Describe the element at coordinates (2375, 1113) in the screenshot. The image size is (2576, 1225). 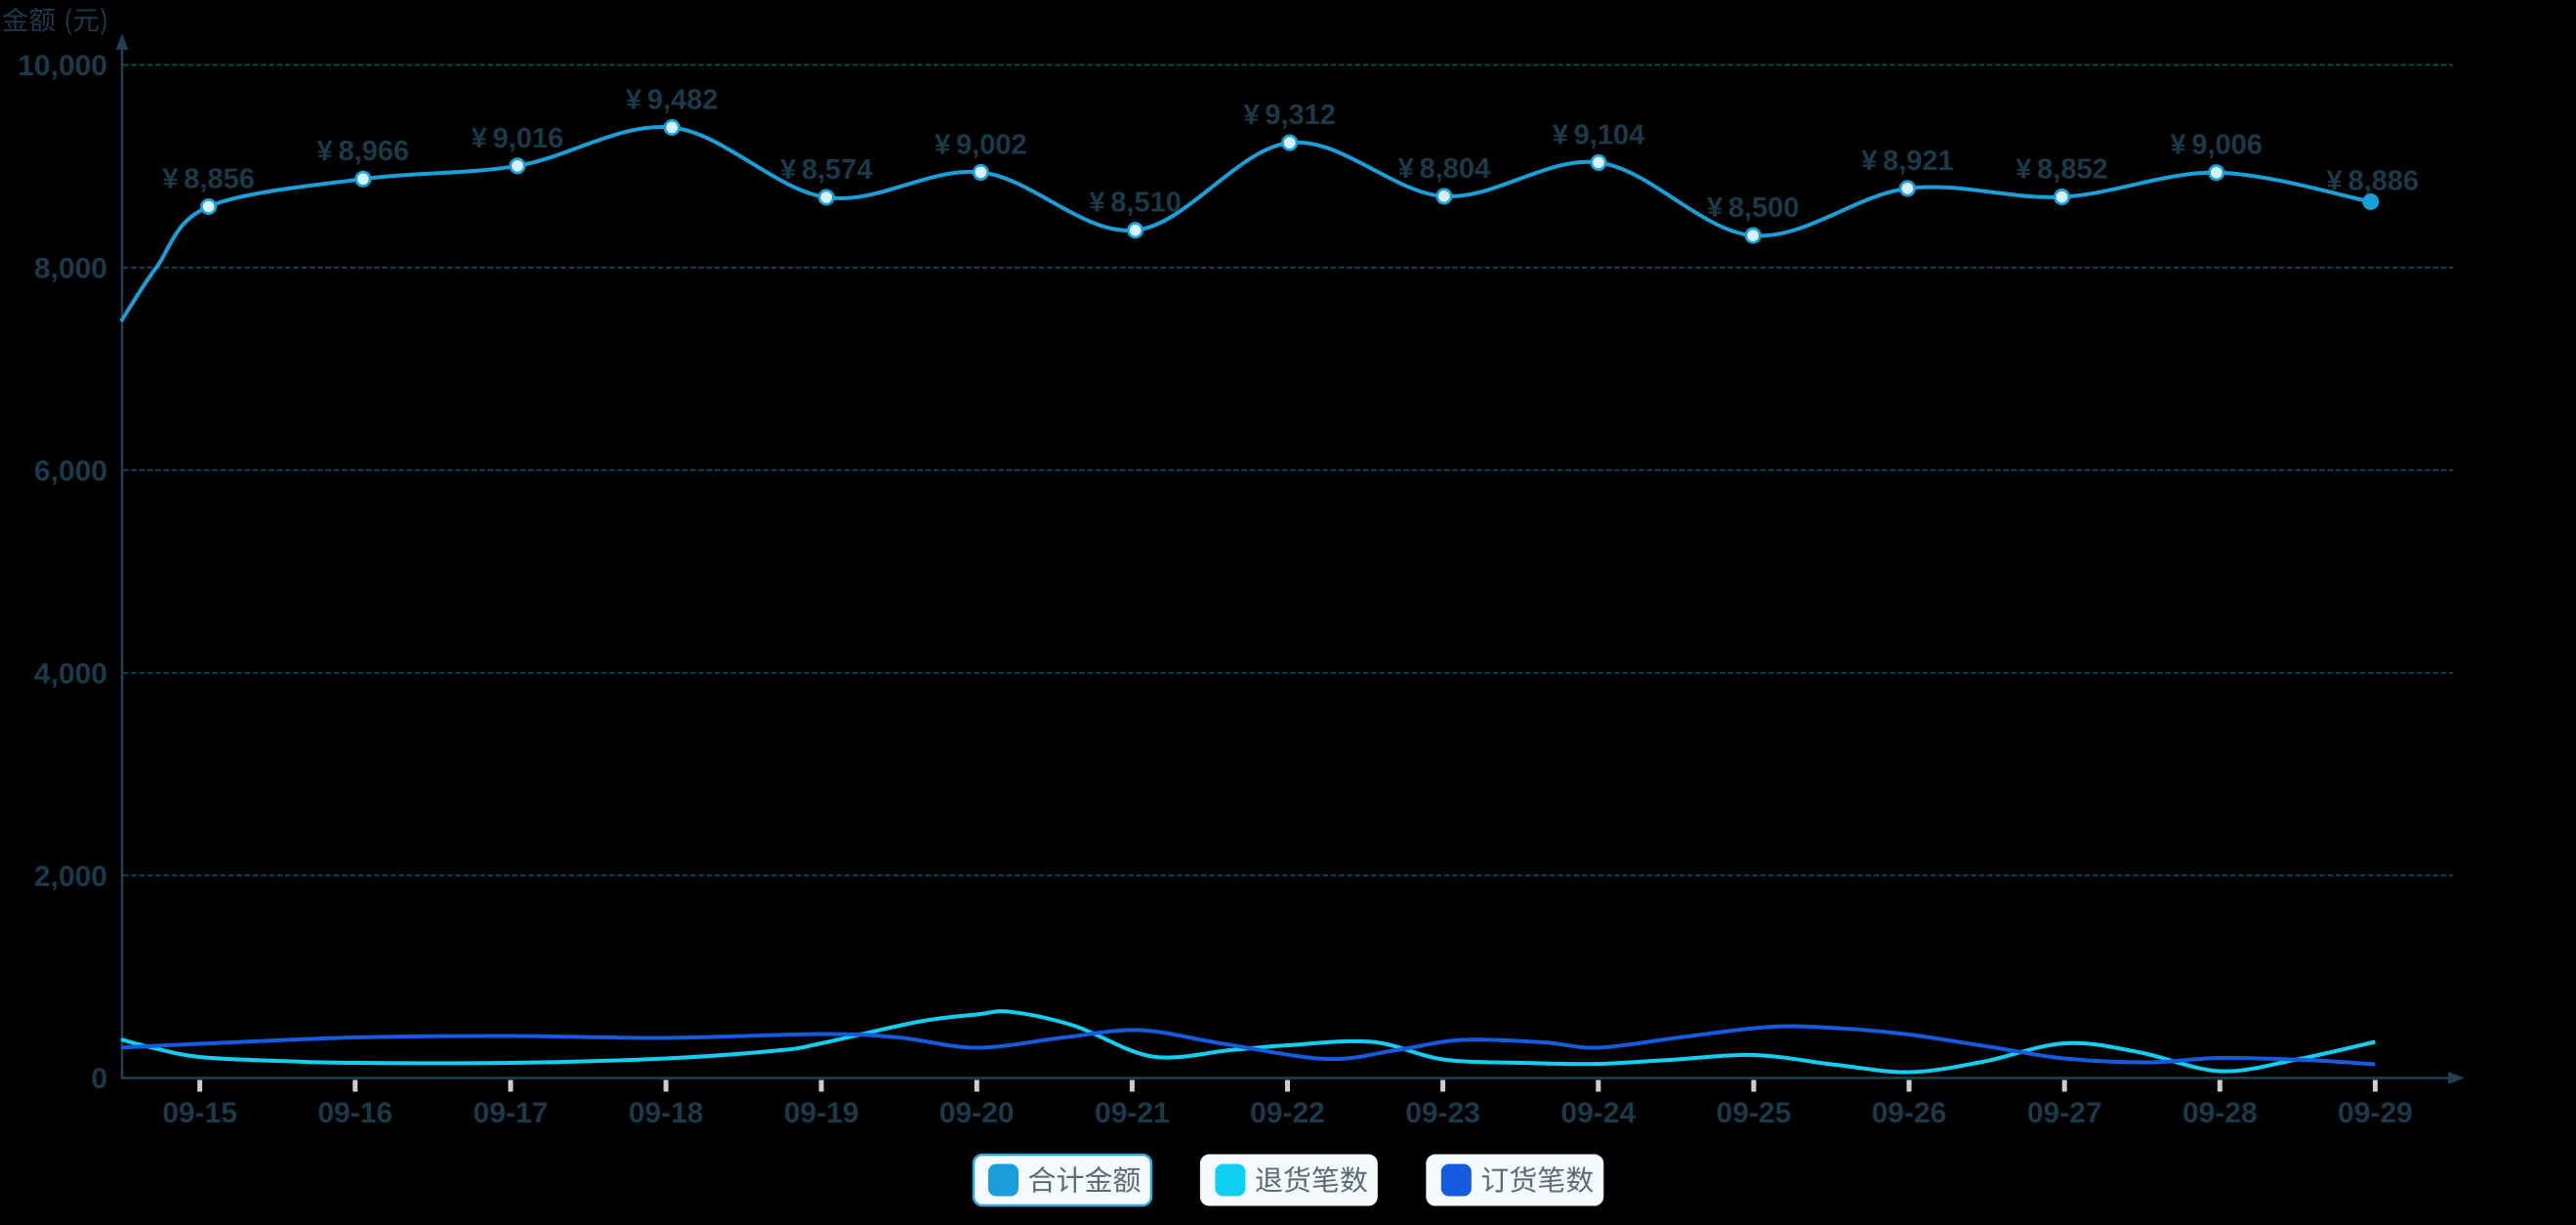
I see `svg-text: 09-29` at that location.